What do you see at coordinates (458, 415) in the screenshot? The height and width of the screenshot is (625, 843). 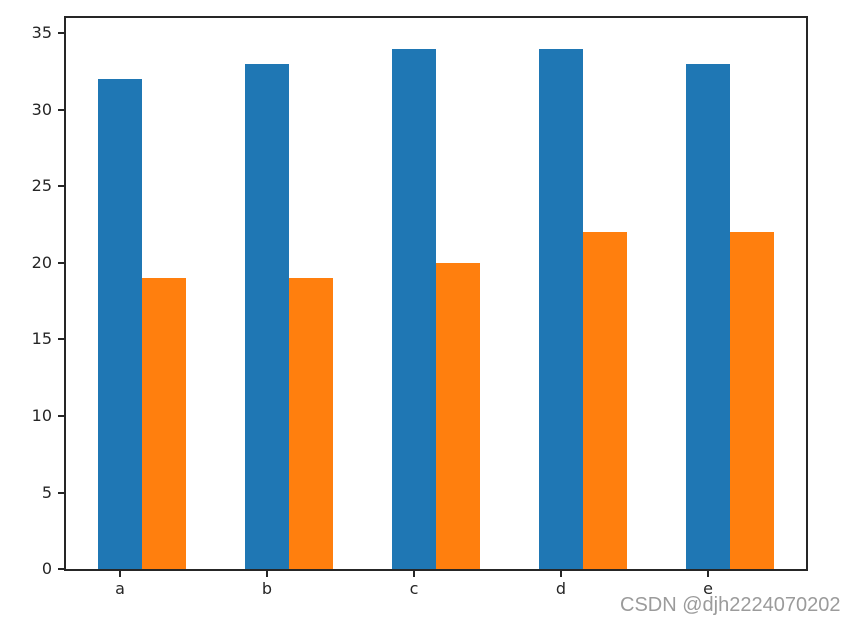 I see `bar-series-2-orange-c` at bounding box center [458, 415].